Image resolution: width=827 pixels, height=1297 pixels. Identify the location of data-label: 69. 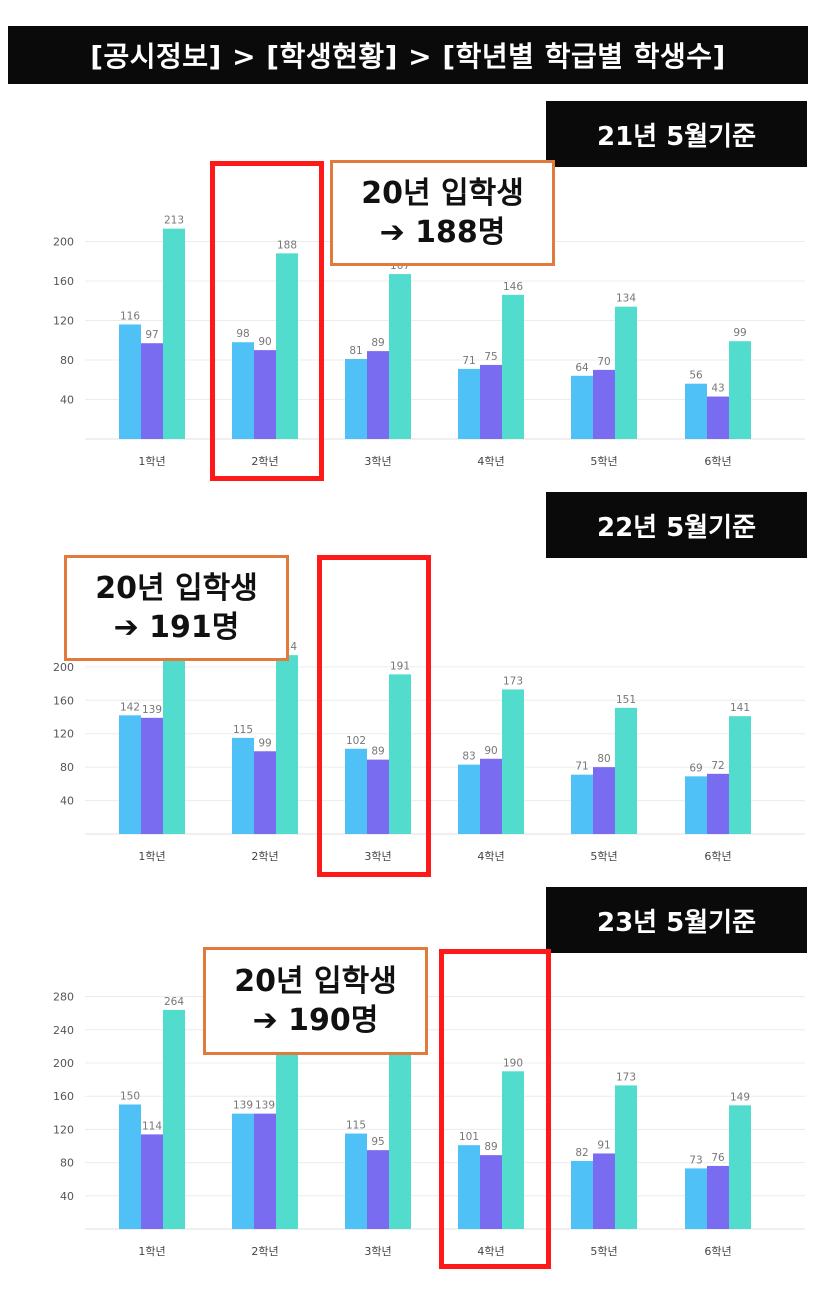
(695, 768).